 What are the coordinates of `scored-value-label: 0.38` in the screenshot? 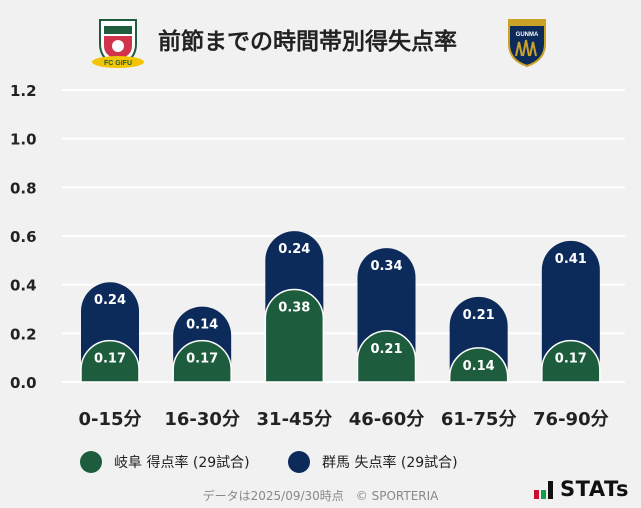 It's located at (294, 308).